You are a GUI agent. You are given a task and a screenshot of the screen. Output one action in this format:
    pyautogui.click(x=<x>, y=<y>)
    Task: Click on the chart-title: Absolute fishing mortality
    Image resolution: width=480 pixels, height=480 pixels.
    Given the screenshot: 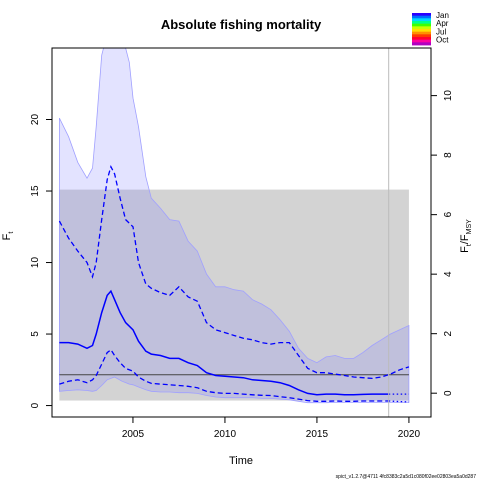 What is the action you would take?
    pyautogui.click(x=241, y=24)
    